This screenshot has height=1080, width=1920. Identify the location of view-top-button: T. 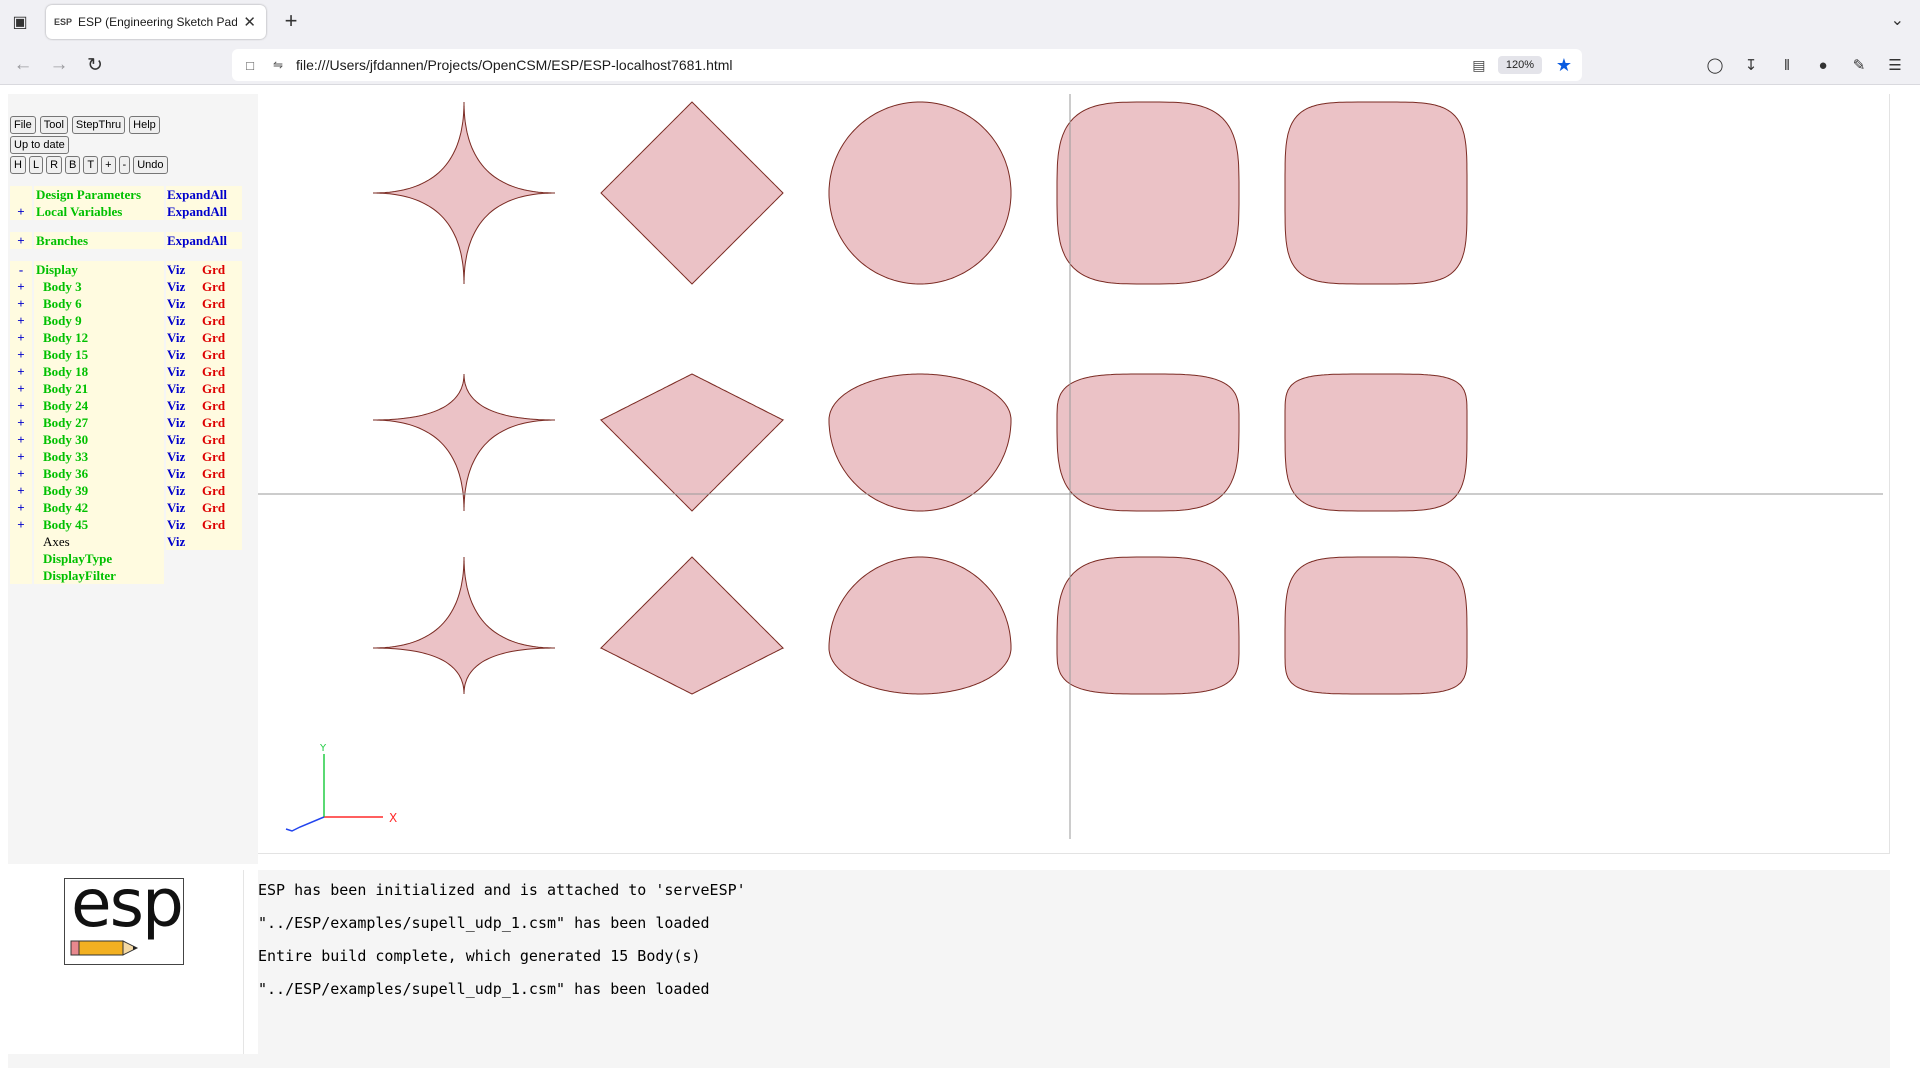
(91, 165).